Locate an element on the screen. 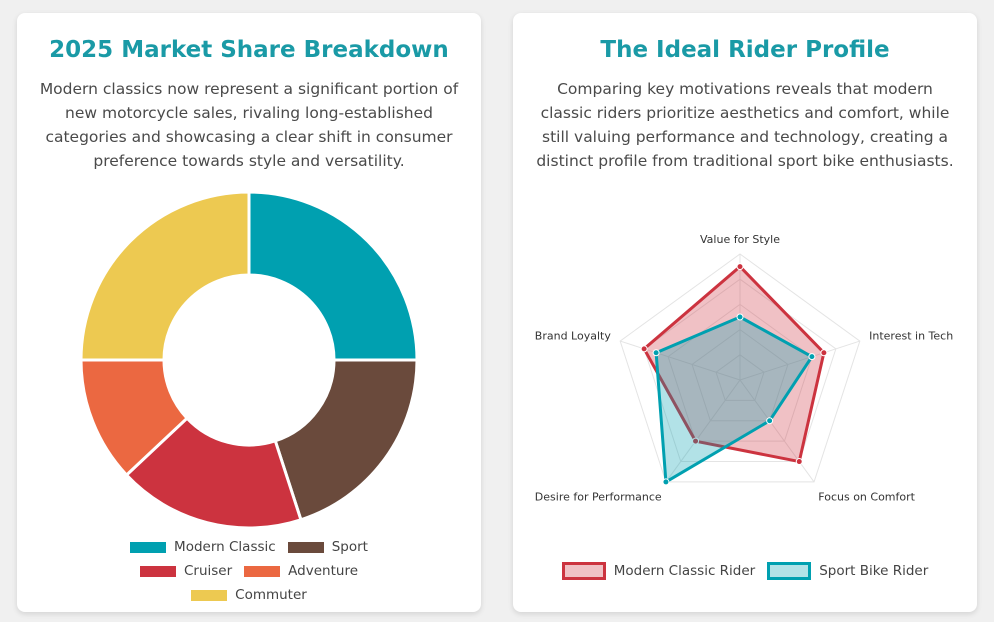  axis-label: Value for Style is located at coordinates (740, 239).